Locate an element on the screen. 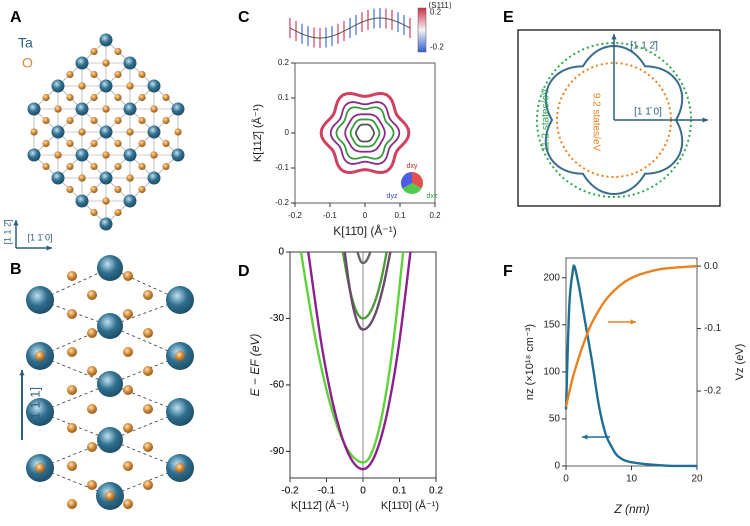 Image resolution: width=750 pixels, height=526 pixels. x-tick-label: 20 is located at coordinates (697, 479).